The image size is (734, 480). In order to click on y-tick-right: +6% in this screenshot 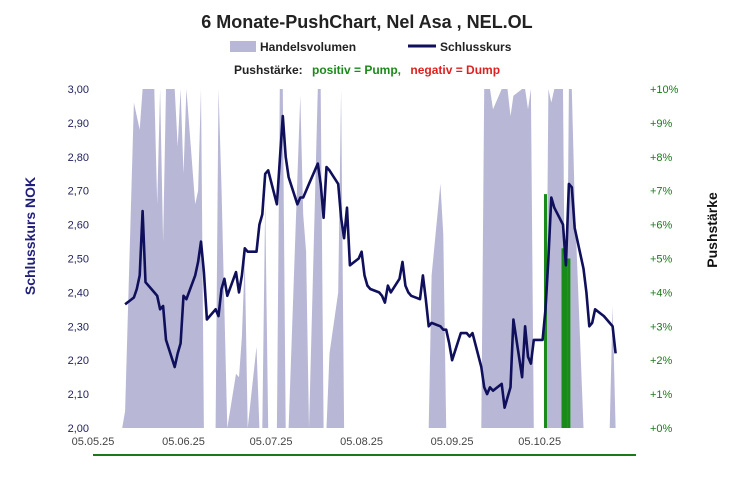, I will do `click(661, 226)`.